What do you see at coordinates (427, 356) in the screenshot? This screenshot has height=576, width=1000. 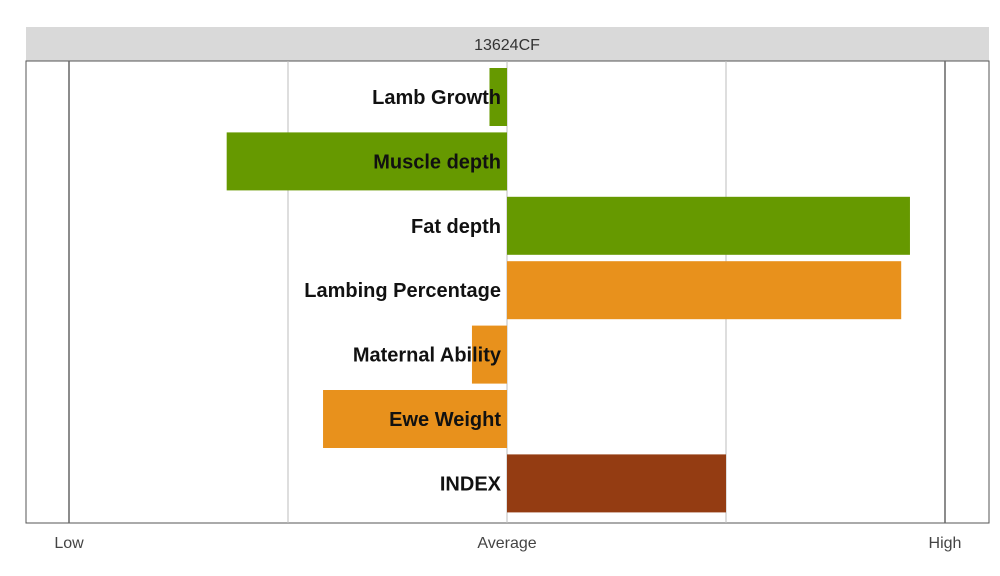 I see `category-label: Maternal Ability` at bounding box center [427, 356].